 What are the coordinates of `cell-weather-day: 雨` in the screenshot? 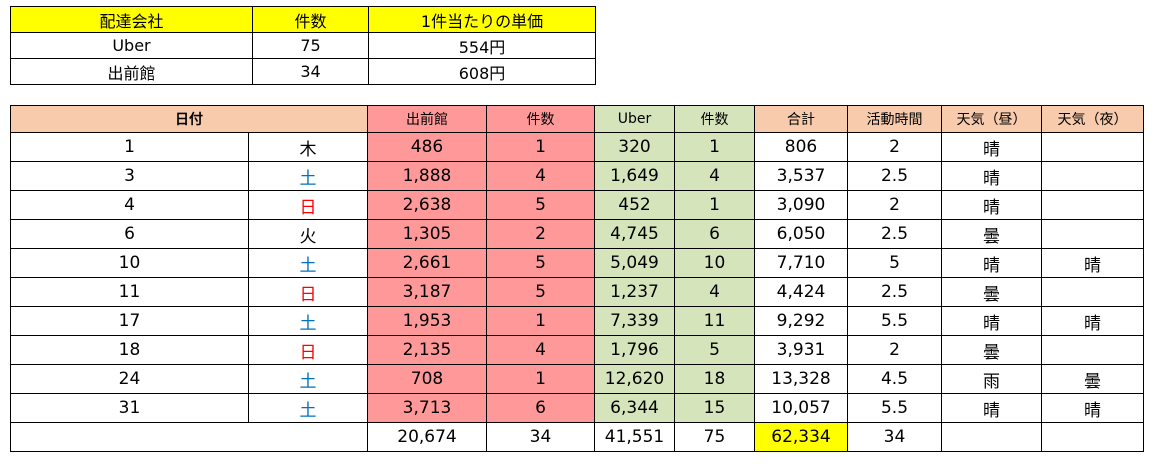 It's located at (991, 379).